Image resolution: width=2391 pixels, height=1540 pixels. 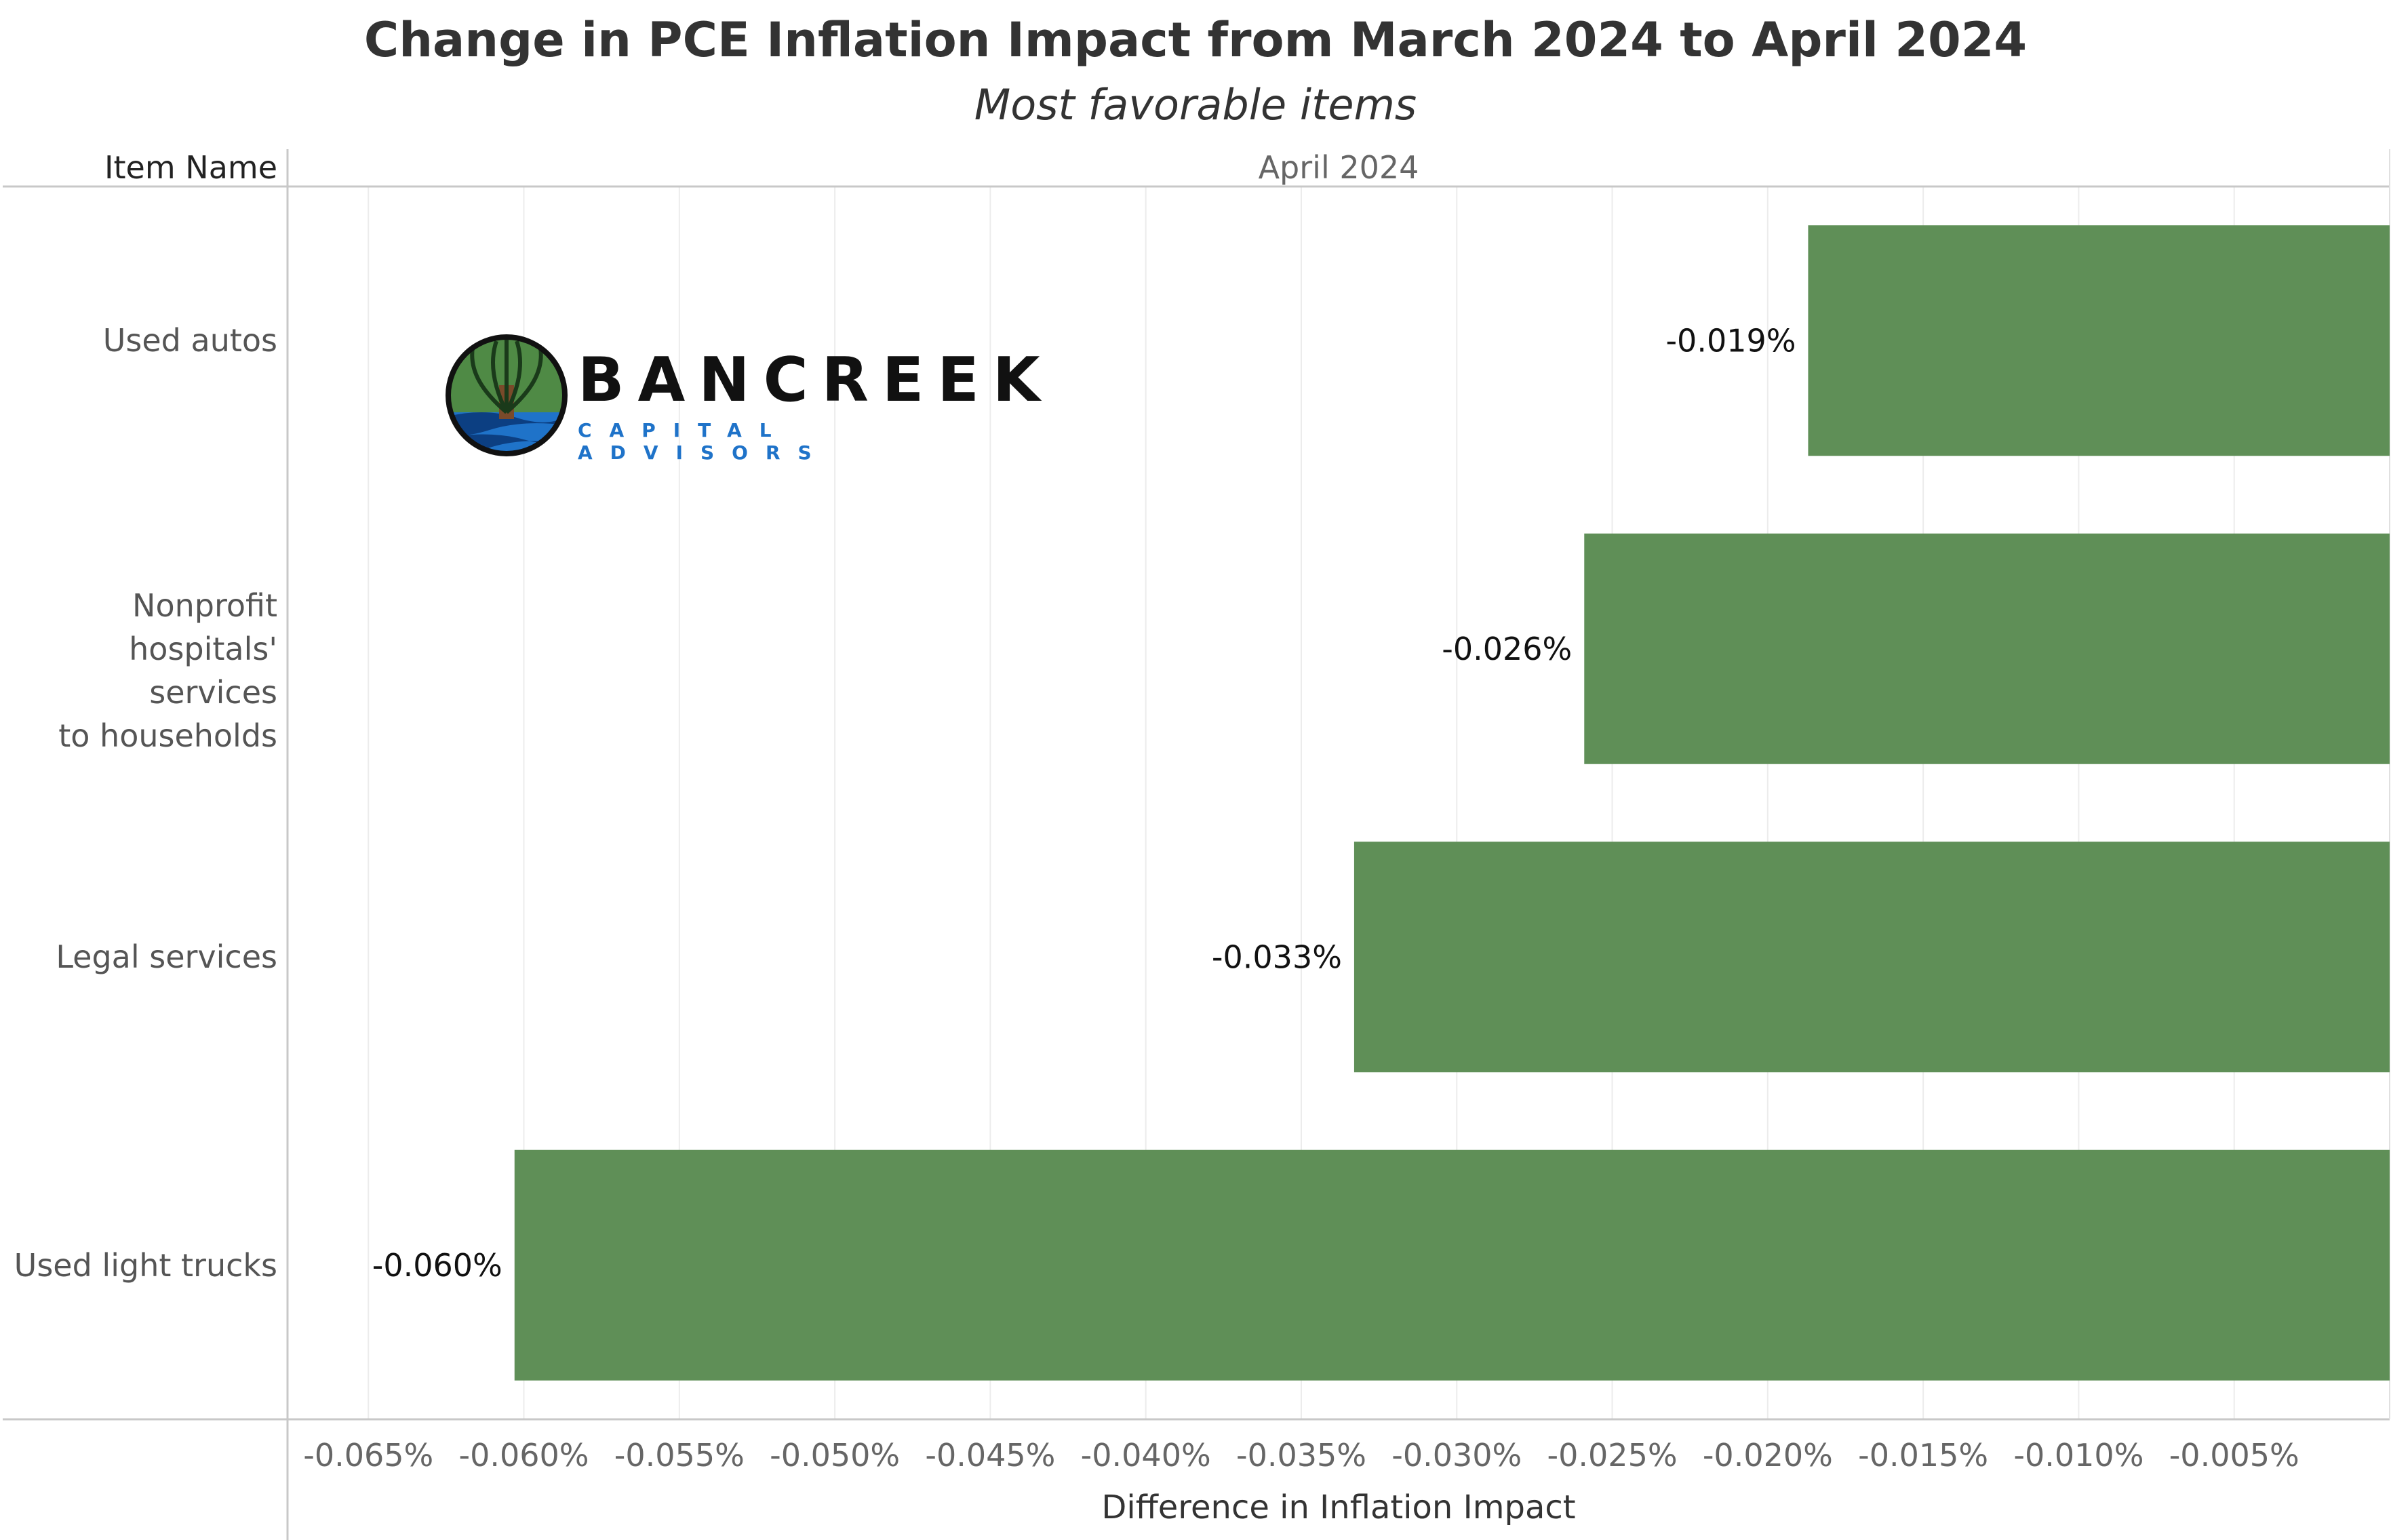 I want to click on category-label: Legal services, so click(x=166, y=957).